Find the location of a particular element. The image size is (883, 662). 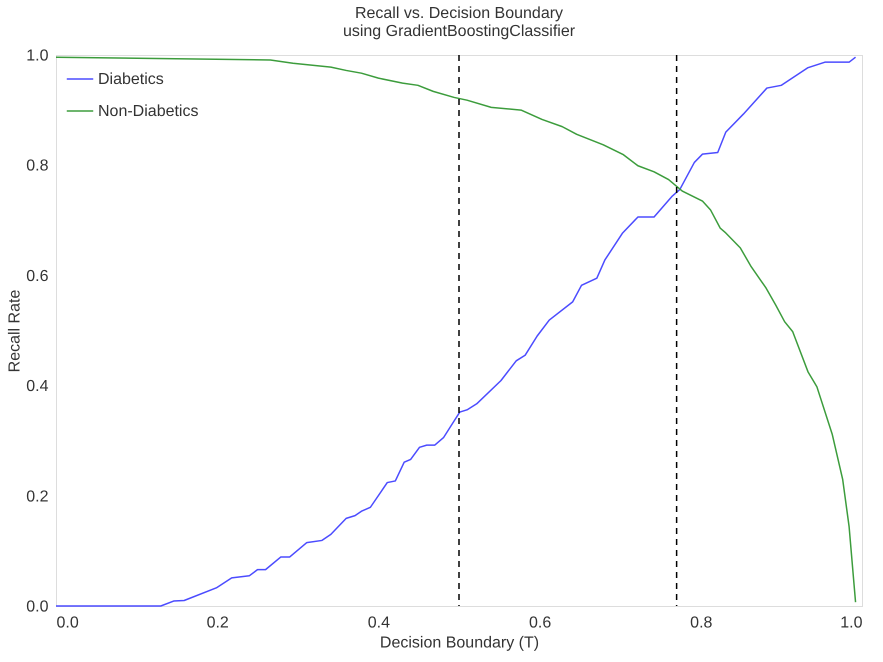

y-tick-label: 0.8 is located at coordinates (37, 166).